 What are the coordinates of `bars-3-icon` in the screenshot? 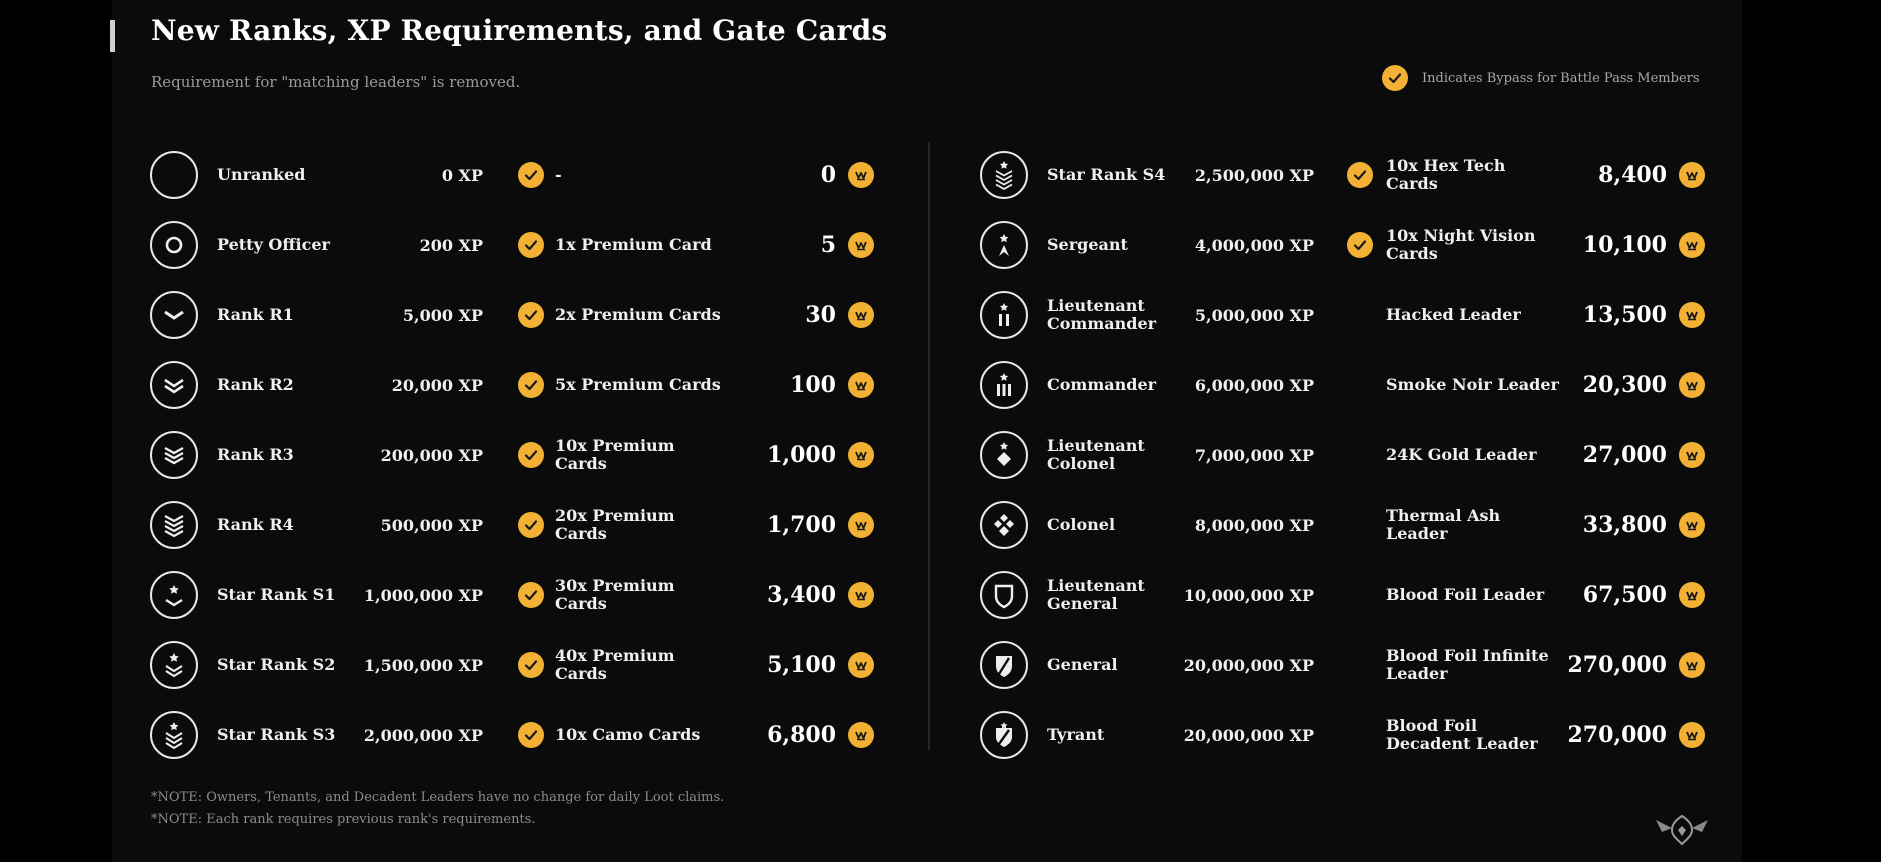 It's located at (1004, 385).